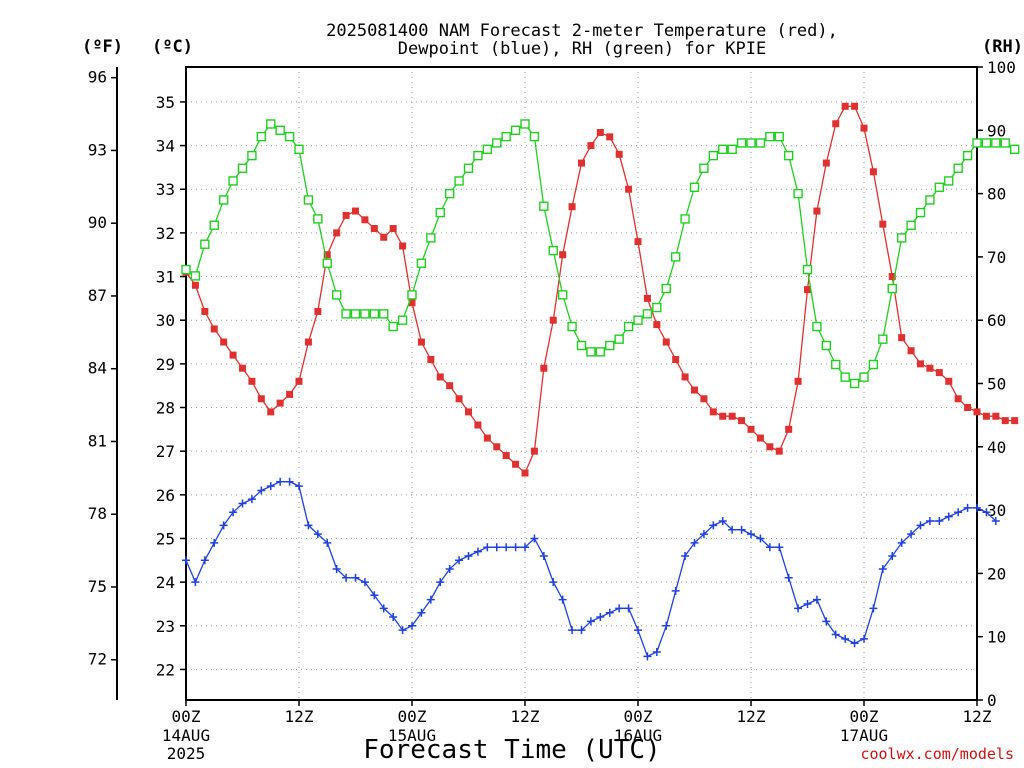 The width and height of the screenshot is (1024, 768). I want to click on celsius-tick-label: 30, so click(165, 320).